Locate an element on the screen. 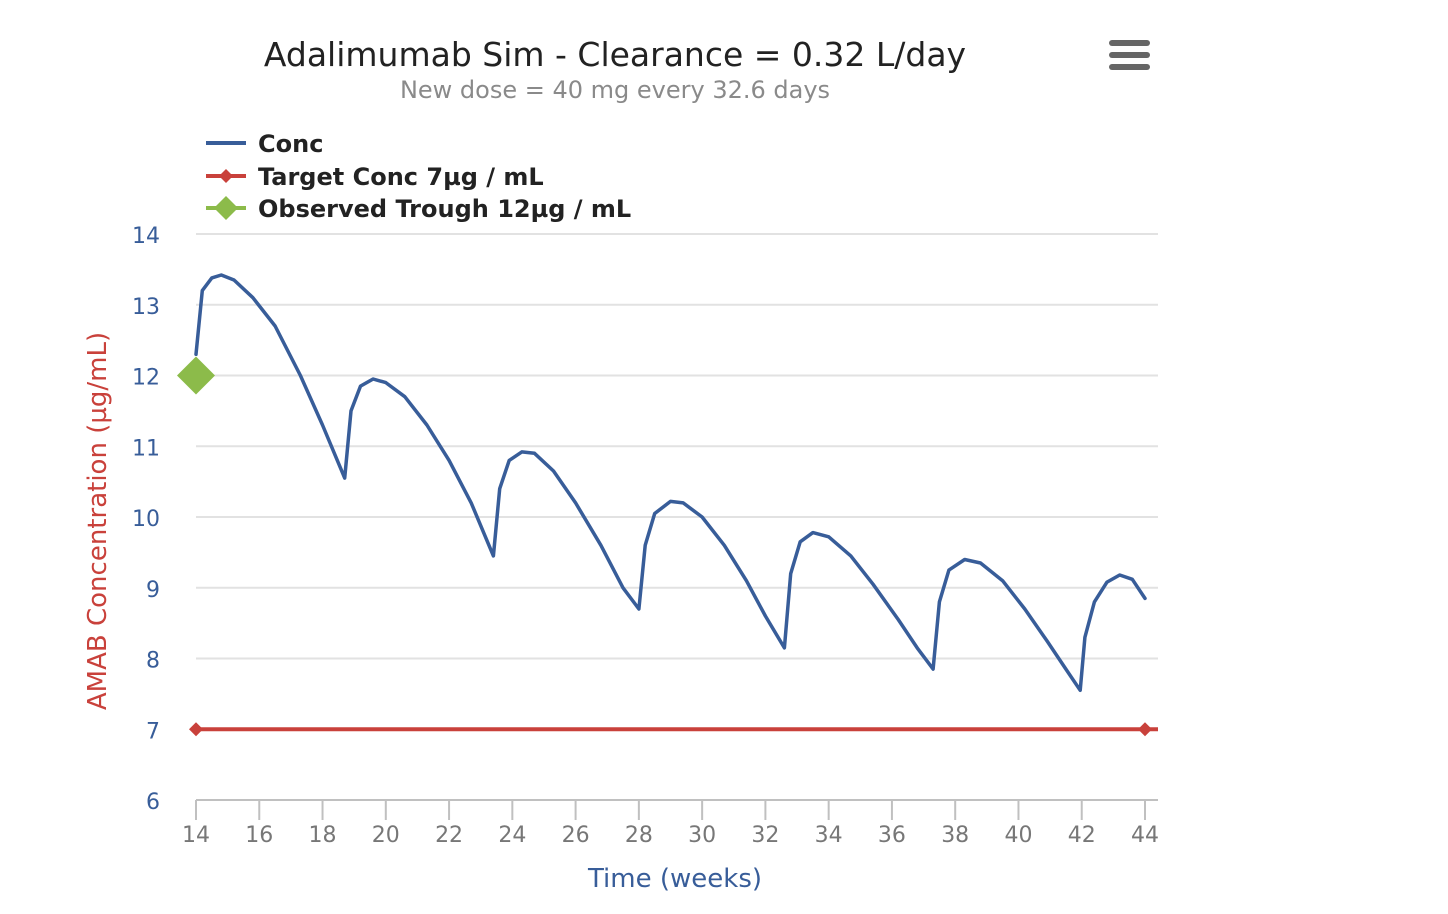  y-tick-label: 14 is located at coordinates (146, 236).